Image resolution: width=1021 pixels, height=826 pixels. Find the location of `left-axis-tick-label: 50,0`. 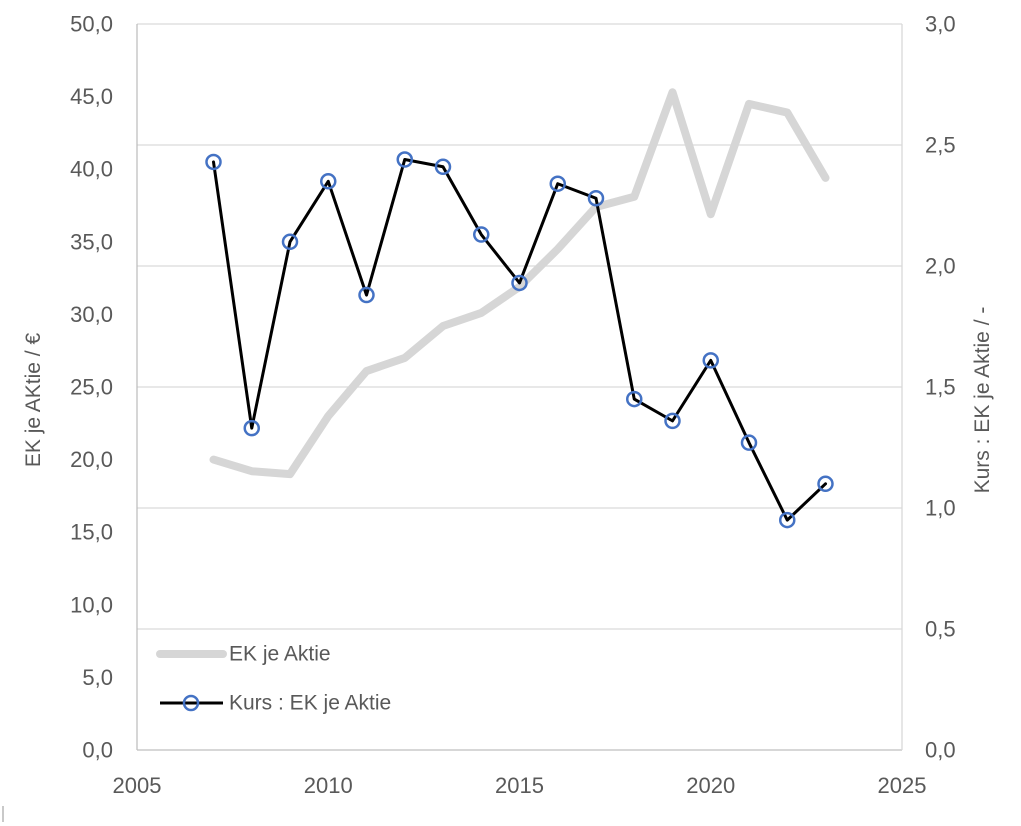

left-axis-tick-label: 50,0 is located at coordinates (91, 24).